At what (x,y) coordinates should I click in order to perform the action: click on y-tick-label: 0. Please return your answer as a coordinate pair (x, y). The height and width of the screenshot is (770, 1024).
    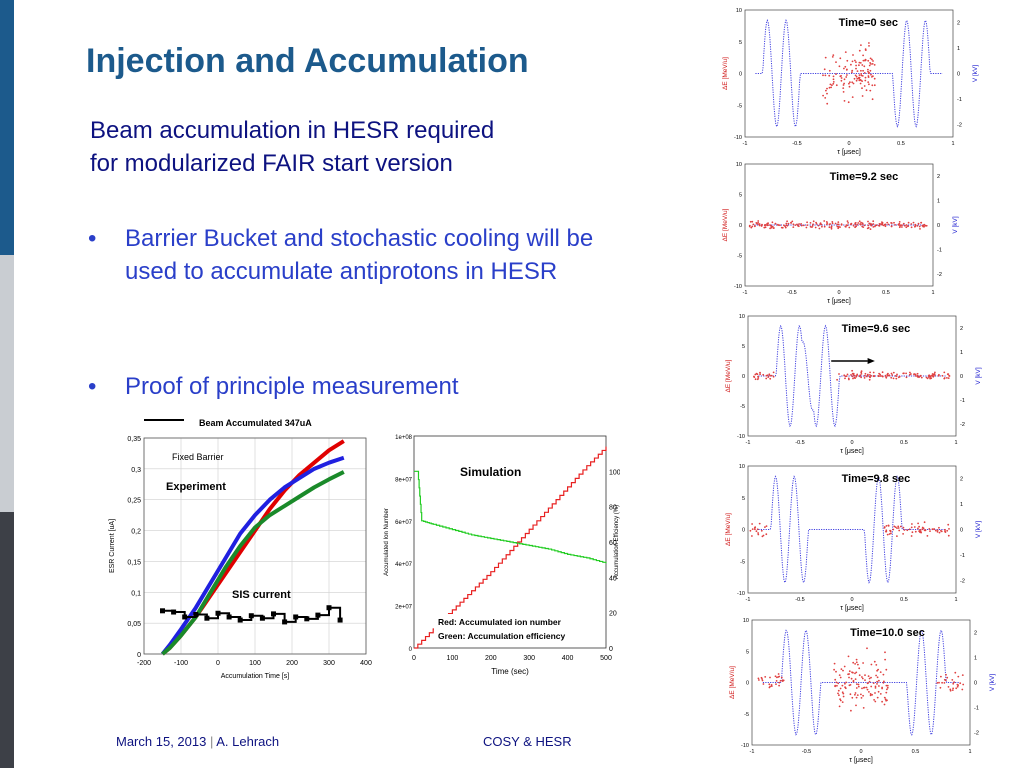
    Looking at the image, I should click on (139, 655).